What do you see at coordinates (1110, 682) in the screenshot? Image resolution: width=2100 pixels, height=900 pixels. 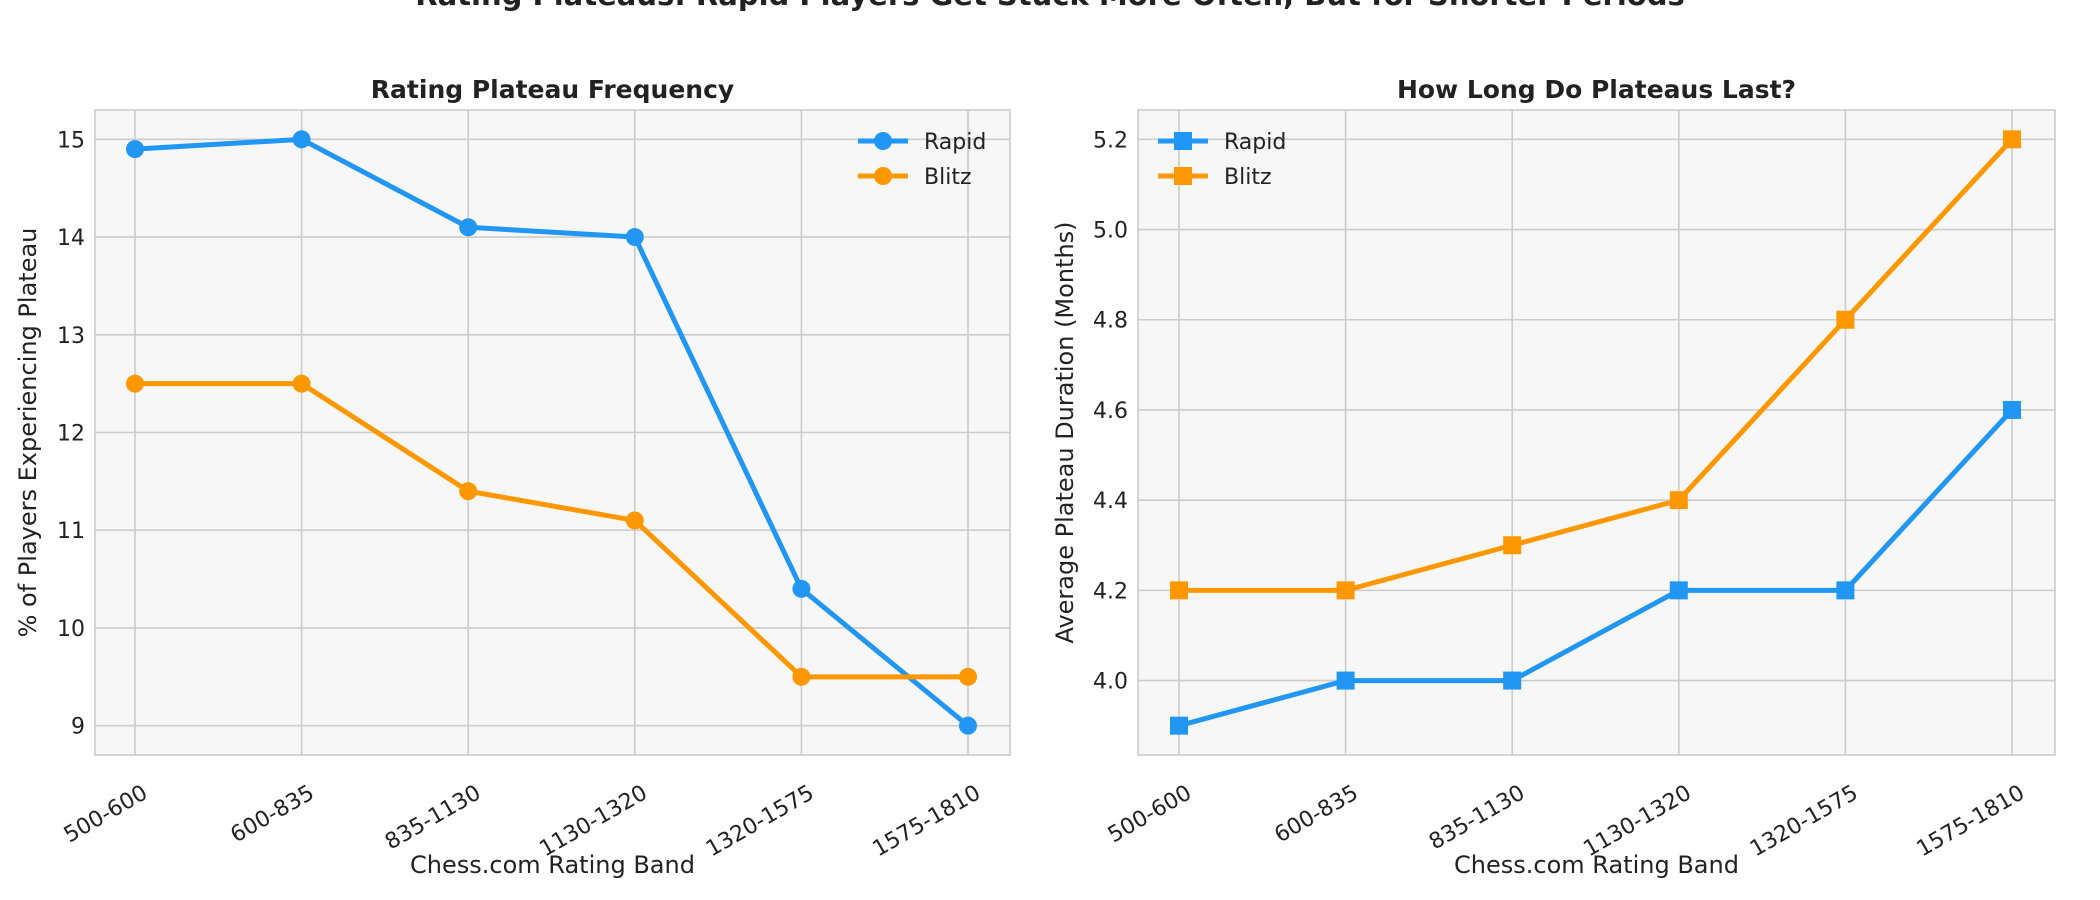 I see `y-tick-label: 4.0` at bounding box center [1110, 682].